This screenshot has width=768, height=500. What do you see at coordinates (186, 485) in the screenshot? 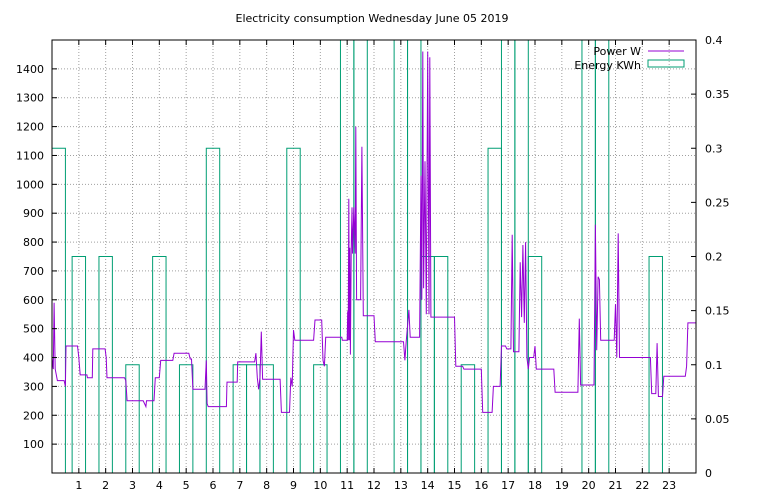
I see `x-tick-label: 5` at bounding box center [186, 485].